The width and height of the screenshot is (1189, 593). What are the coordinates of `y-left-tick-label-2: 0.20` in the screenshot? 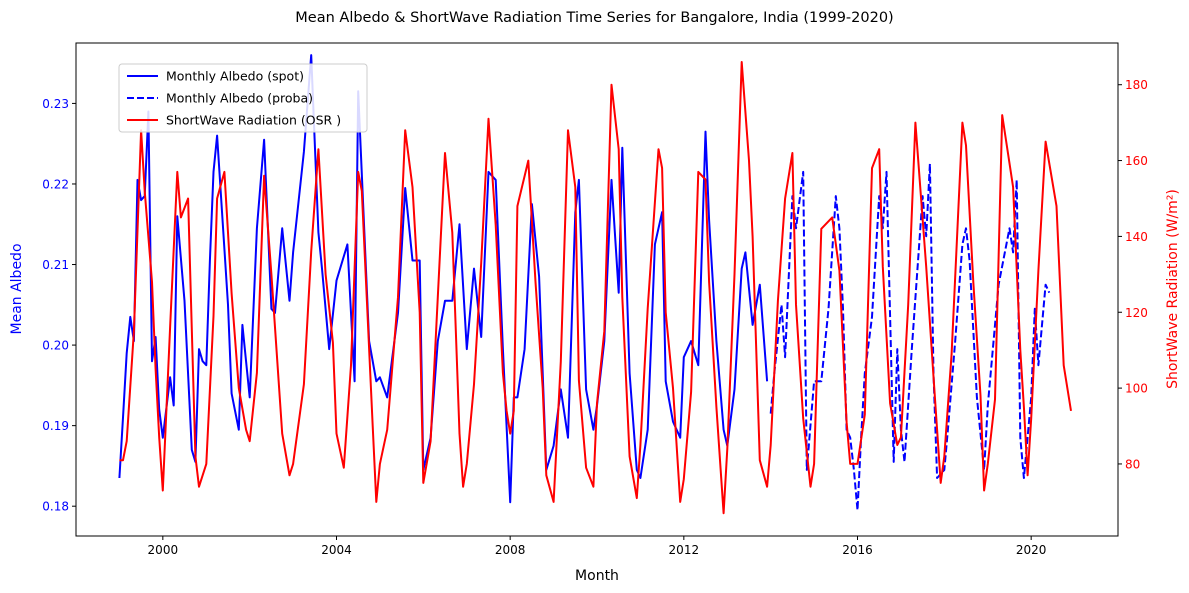 It's located at (55, 346).